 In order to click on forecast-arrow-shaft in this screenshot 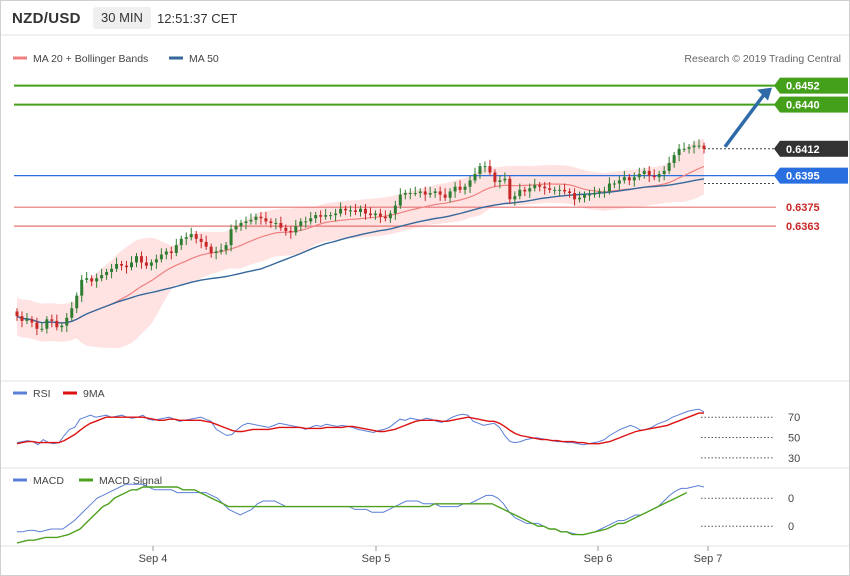, I will do `click(744, 120)`.